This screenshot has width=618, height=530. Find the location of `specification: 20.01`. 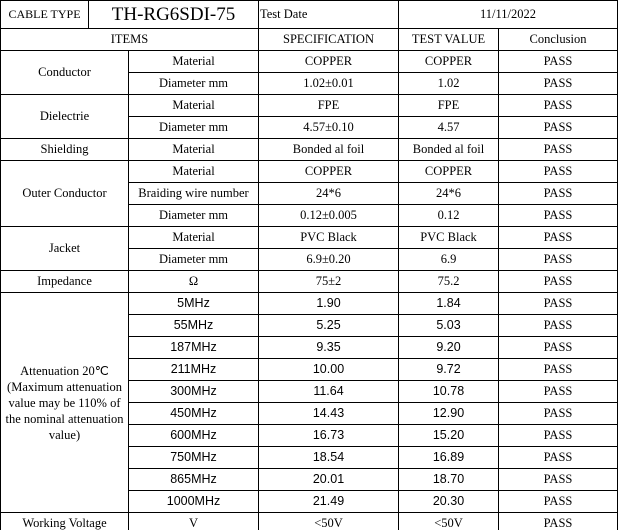

specification: 20.01 is located at coordinates (328, 479).